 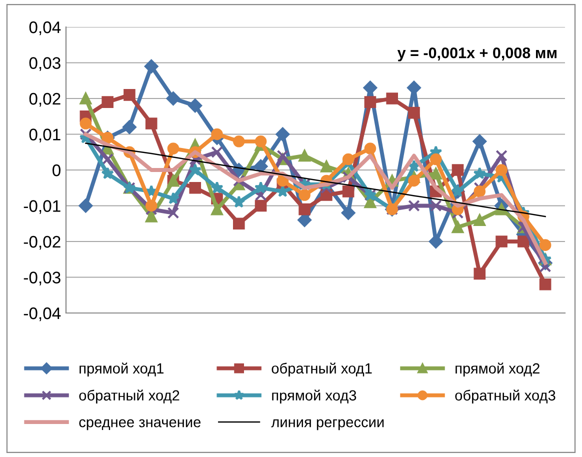 I want to click on y-tick-label: 0,04, so click(x=45, y=28).